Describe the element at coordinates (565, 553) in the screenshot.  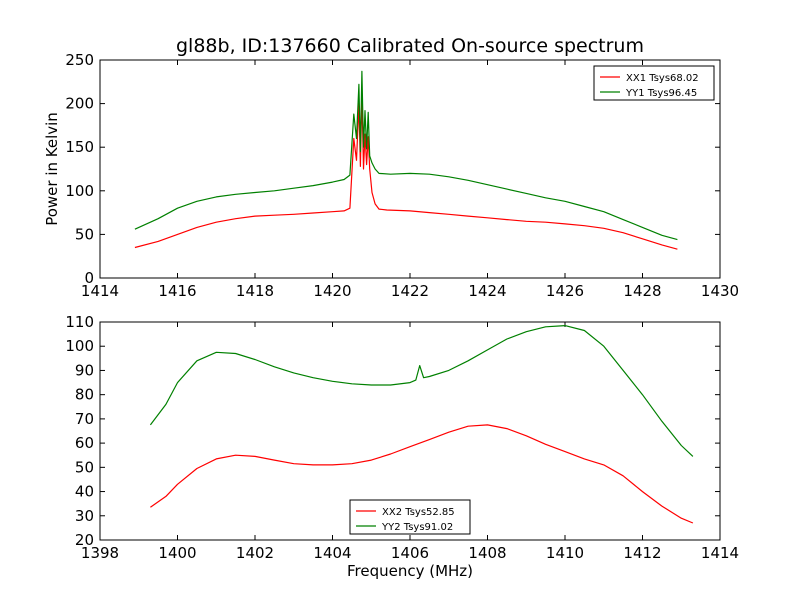
I see `x-tick-label: 1410` at that location.